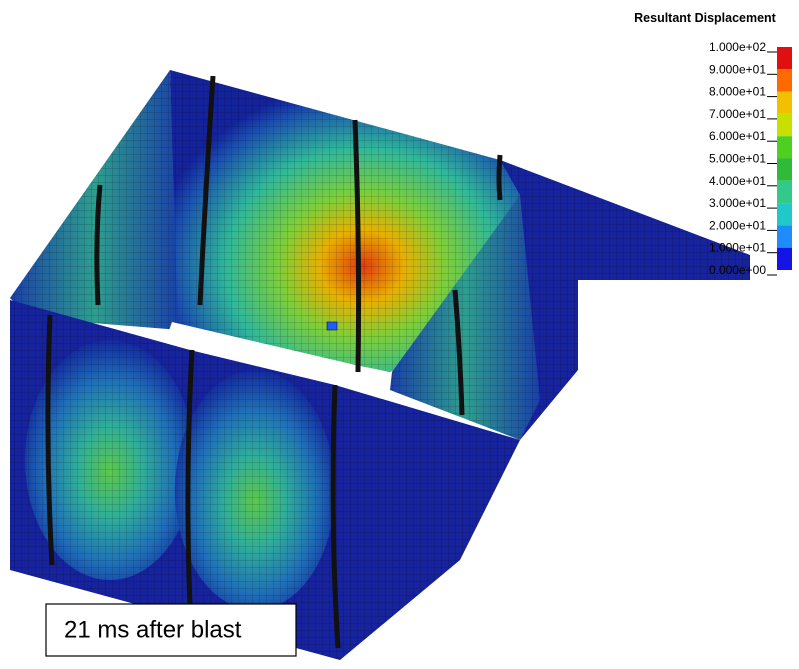 This screenshot has height=669, width=799. What do you see at coordinates (737, 270) in the screenshot?
I see `legend-label: 0.000e+00` at bounding box center [737, 270].